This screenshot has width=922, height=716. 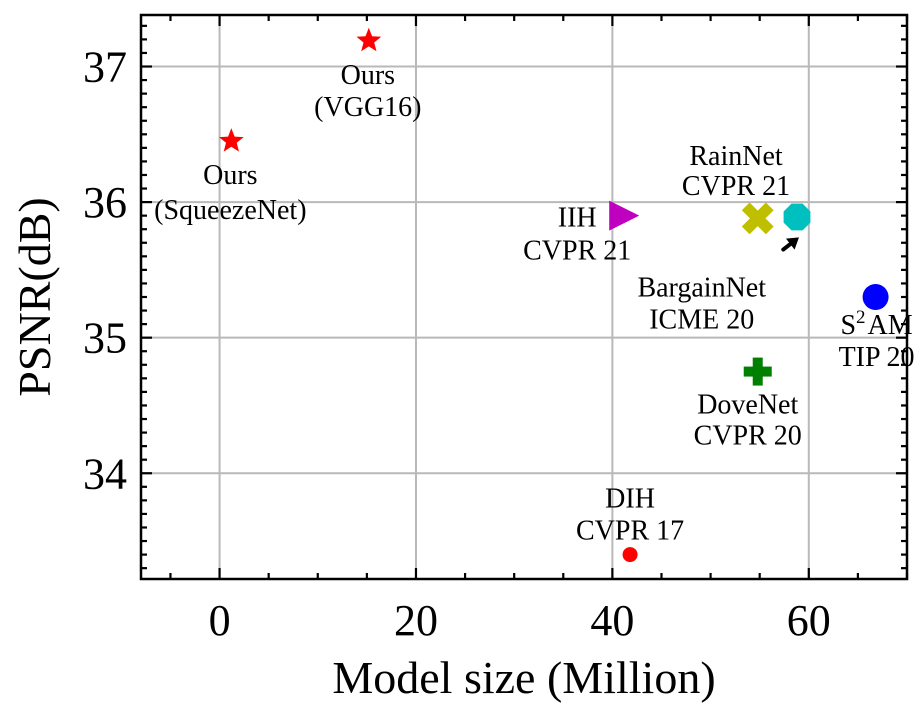 I want to click on x-tick-label: 40, so click(x=612, y=620).